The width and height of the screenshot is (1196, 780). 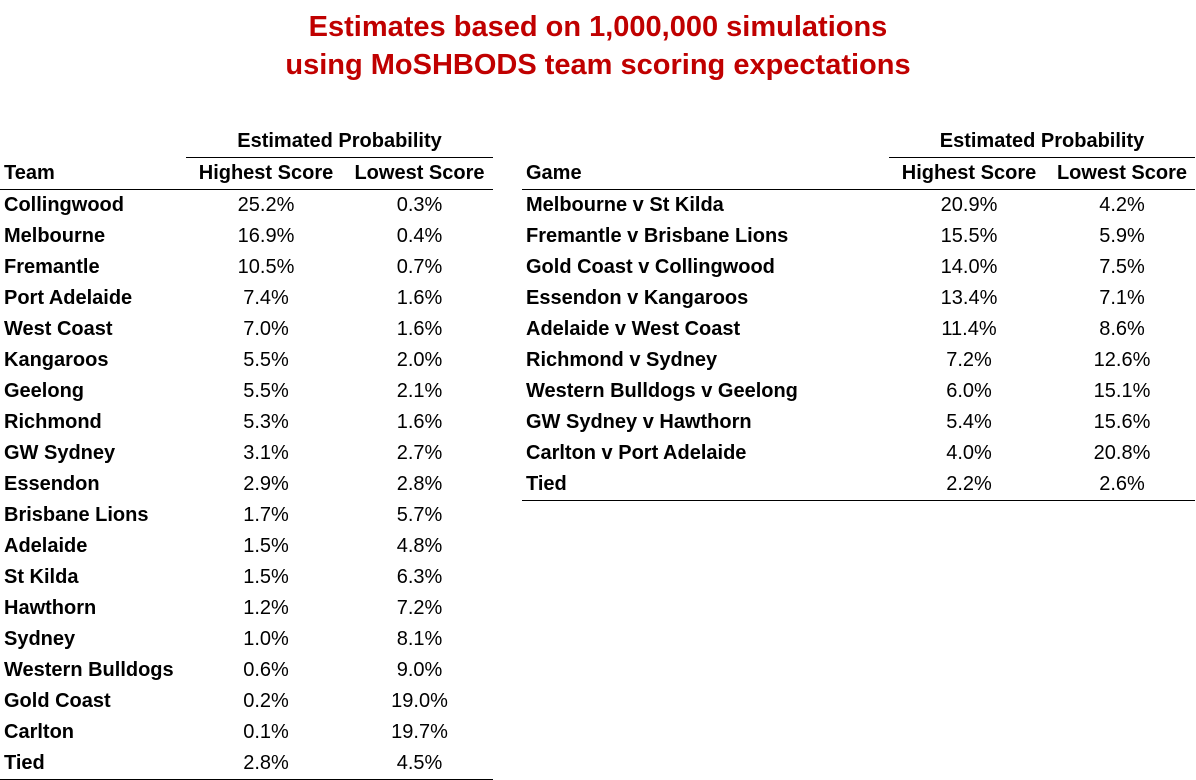 What do you see at coordinates (969, 453) in the screenshot?
I see `highest-score-cell: 4.0%` at bounding box center [969, 453].